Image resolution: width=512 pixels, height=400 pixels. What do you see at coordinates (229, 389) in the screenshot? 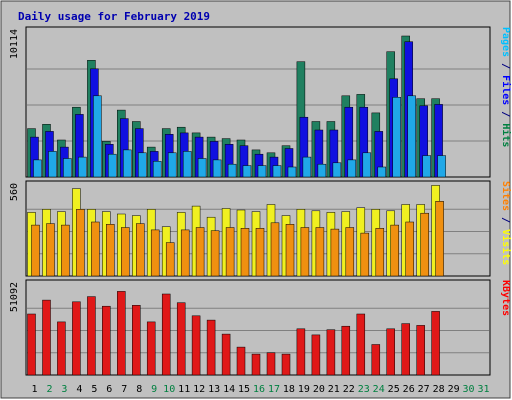
I see `x-tick-label-14: 14` at bounding box center [229, 389].